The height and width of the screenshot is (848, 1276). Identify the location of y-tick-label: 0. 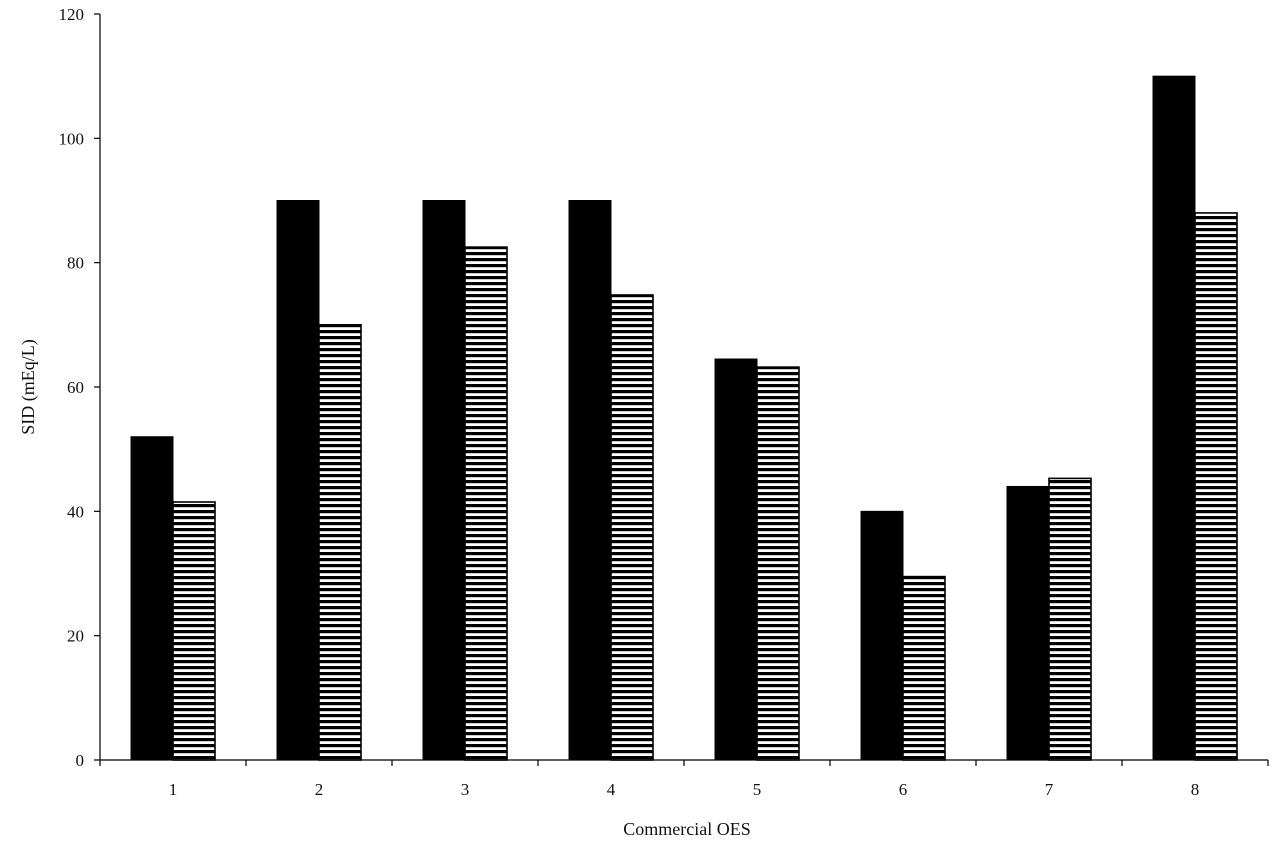
(80, 760).